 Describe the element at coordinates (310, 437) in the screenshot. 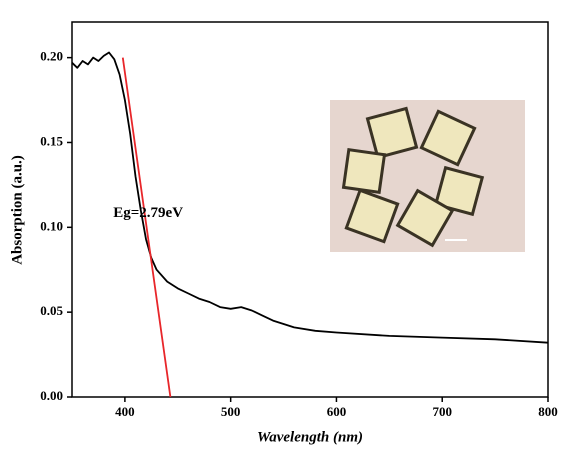

I see `x-axis-title: Wavelength (nm)` at that location.